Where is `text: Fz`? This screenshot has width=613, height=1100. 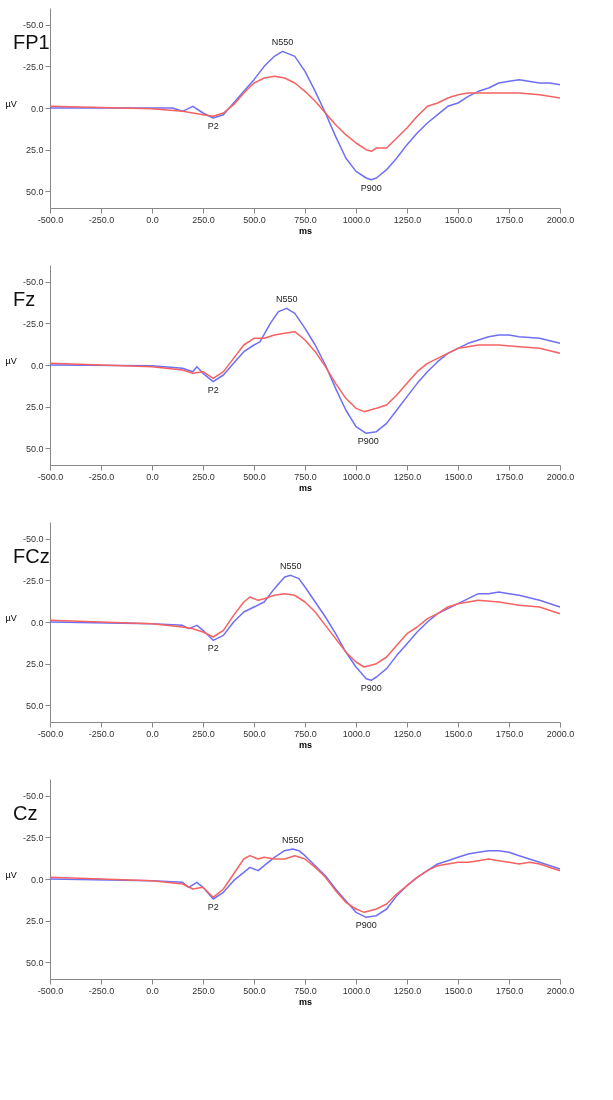 text: Fz is located at coordinates (24, 299).